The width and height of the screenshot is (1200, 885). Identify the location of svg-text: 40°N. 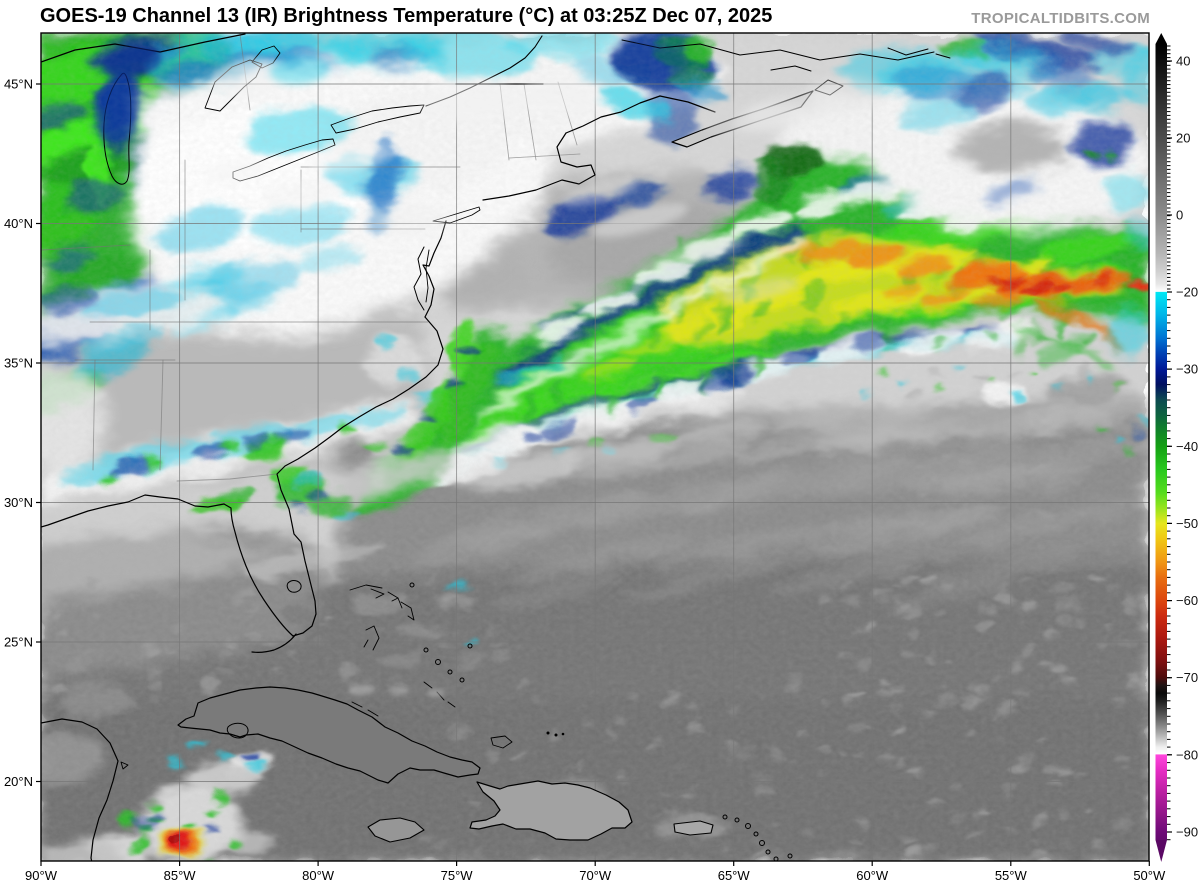
(18, 223).